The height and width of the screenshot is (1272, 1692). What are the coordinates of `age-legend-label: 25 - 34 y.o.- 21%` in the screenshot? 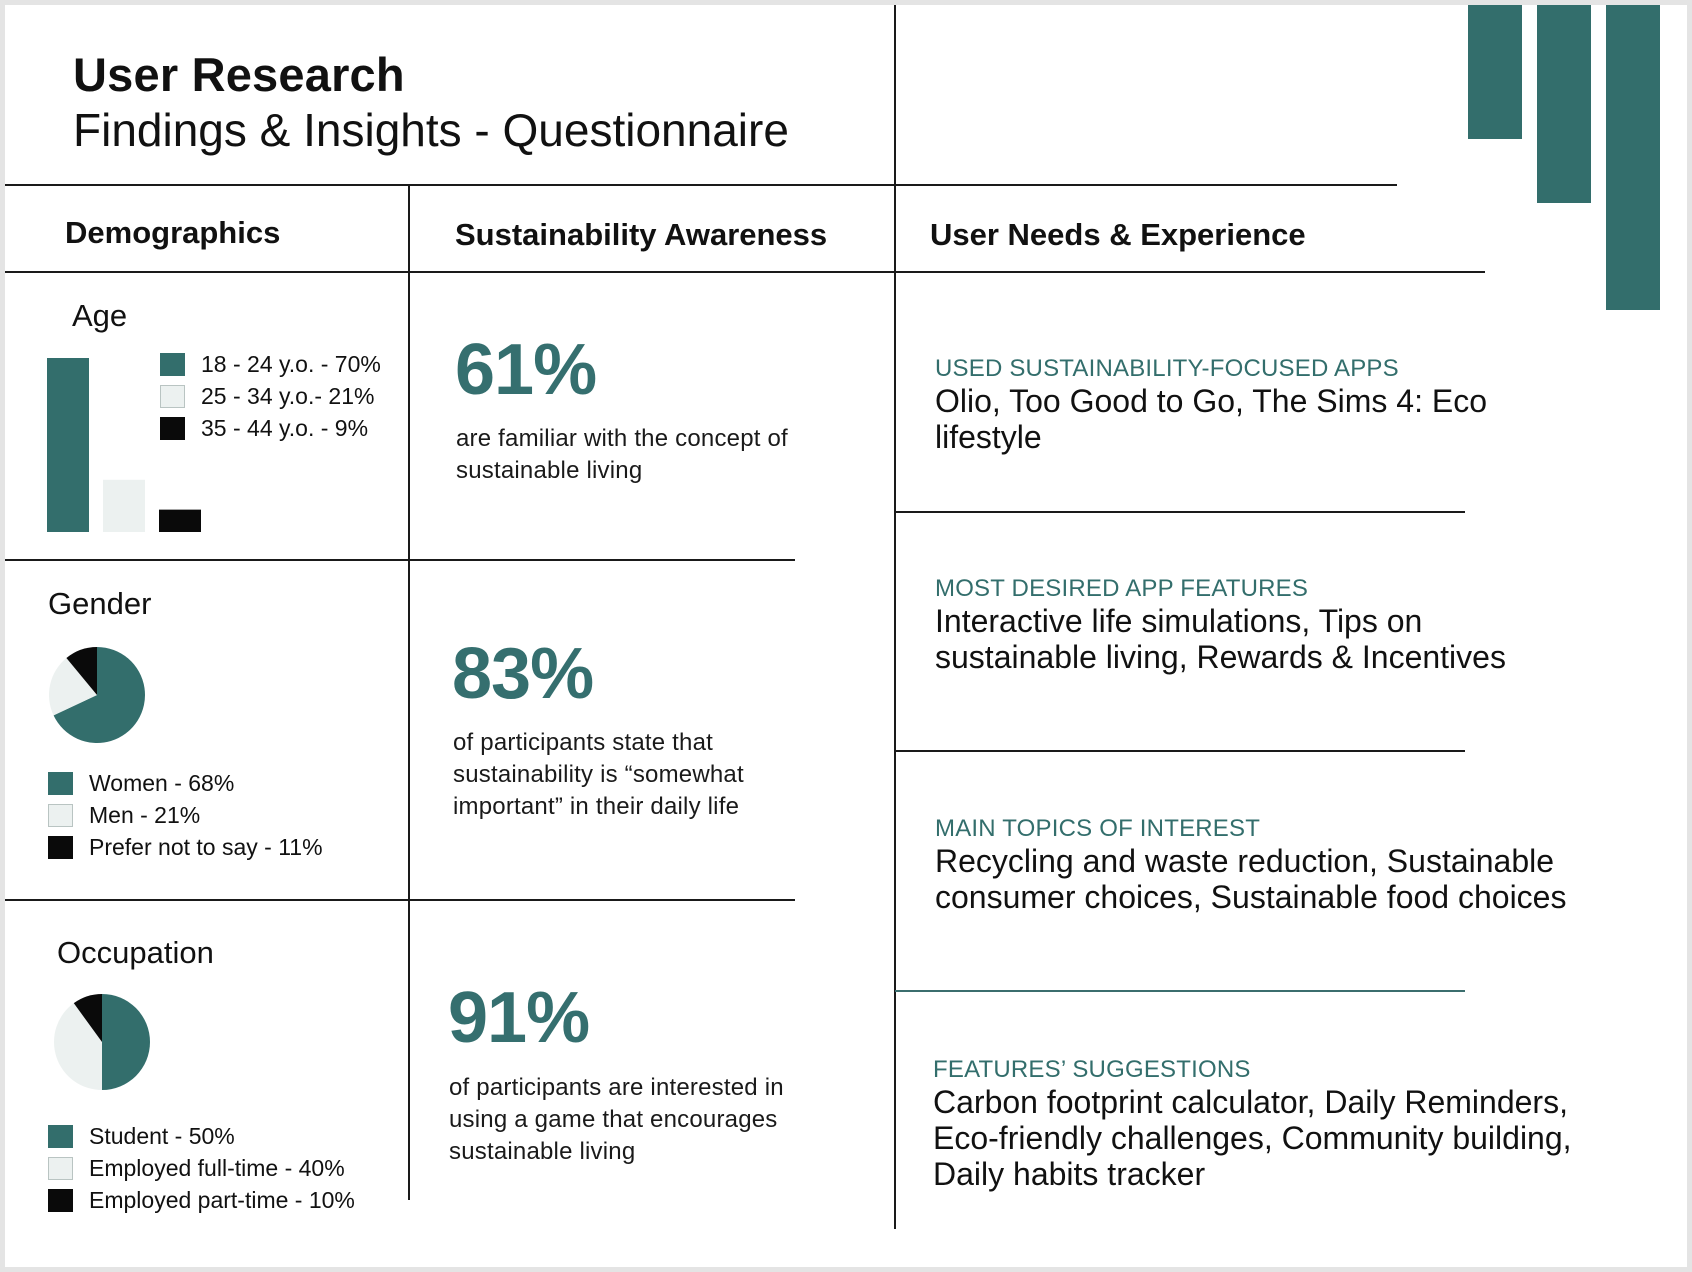 It's located at (288, 395).